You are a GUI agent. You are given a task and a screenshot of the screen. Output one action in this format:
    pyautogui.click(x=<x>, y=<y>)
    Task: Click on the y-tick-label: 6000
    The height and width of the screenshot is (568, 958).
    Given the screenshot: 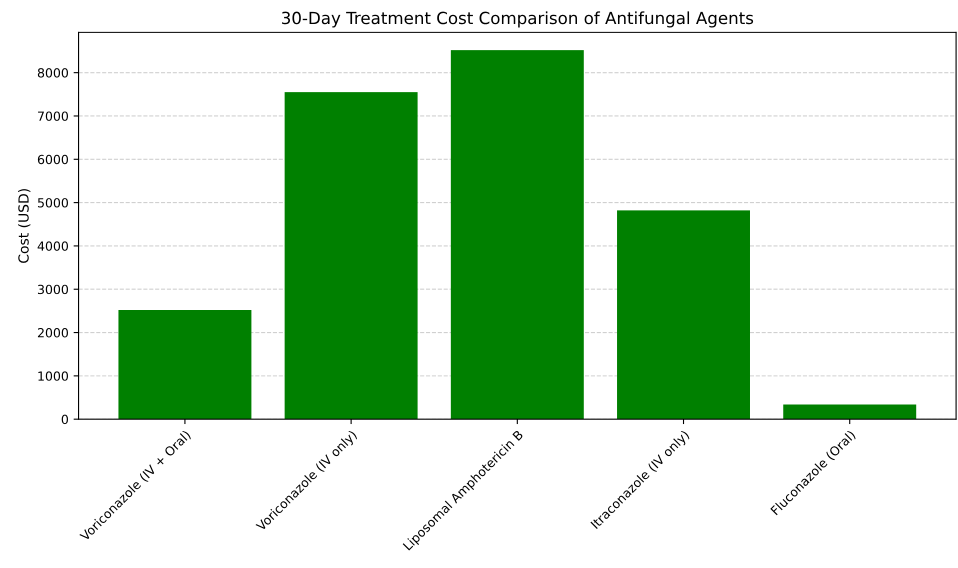 What is the action you would take?
    pyautogui.click(x=53, y=159)
    